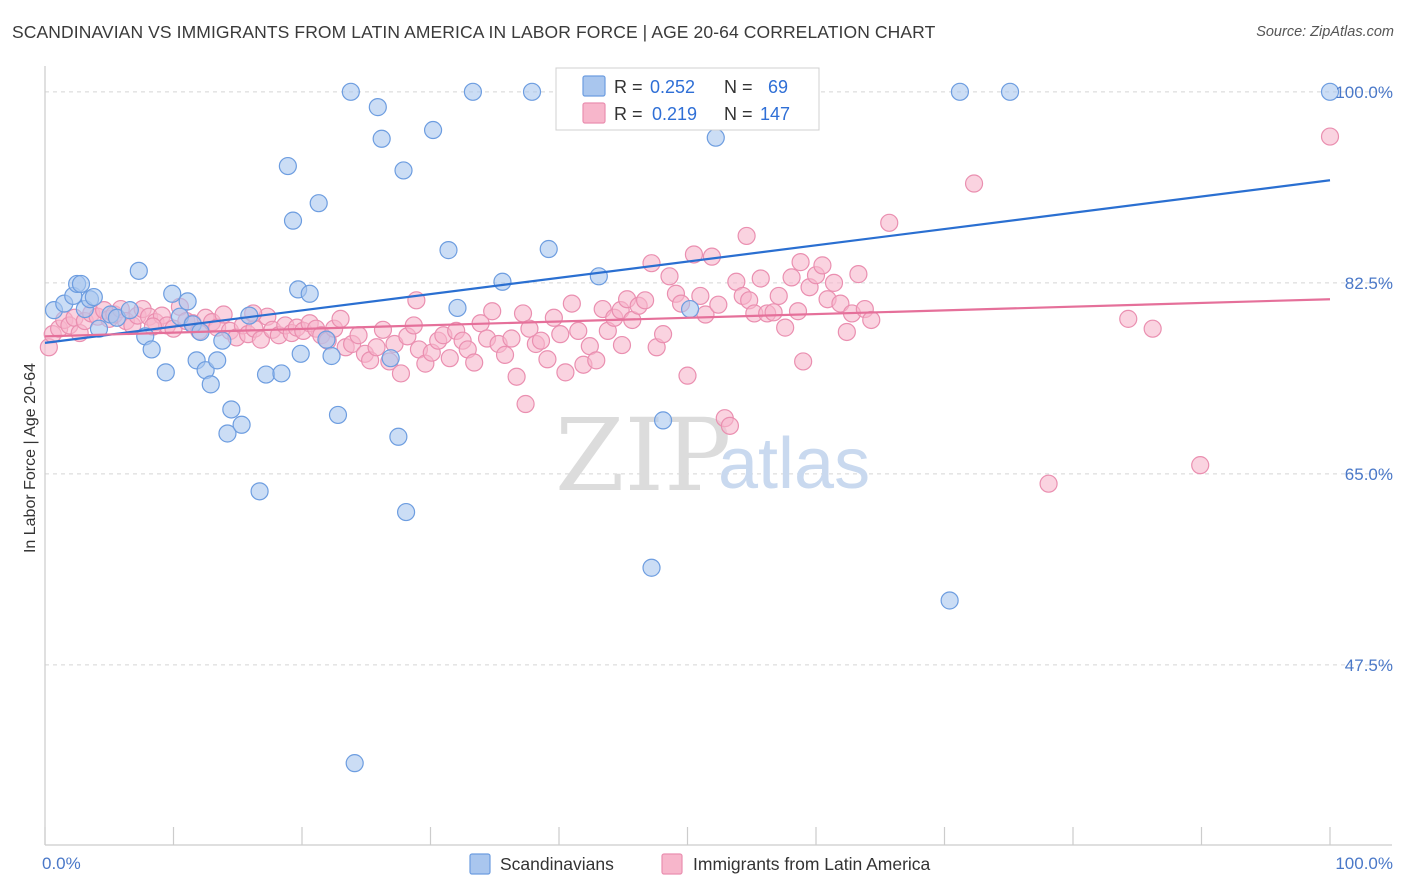 The width and height of the screenshot is (1406, 892). Describe the element at coordinates (1369, 474) in the screenshot. I see `y-tick-label-1: 65.0%` at that location.